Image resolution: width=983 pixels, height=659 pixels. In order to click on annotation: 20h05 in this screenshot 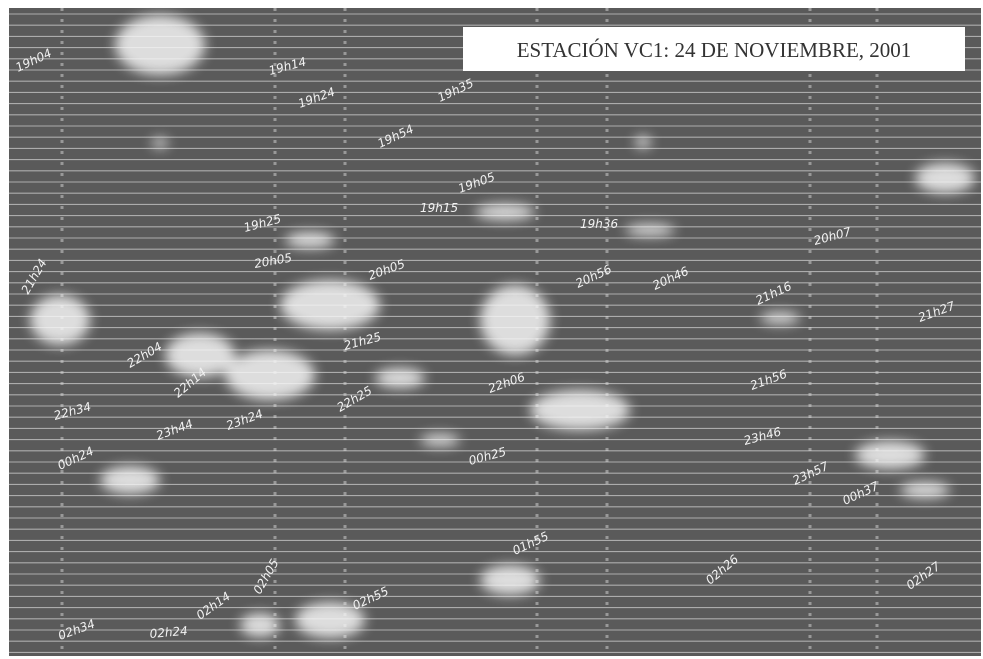, I will do `click(273, 261)`.